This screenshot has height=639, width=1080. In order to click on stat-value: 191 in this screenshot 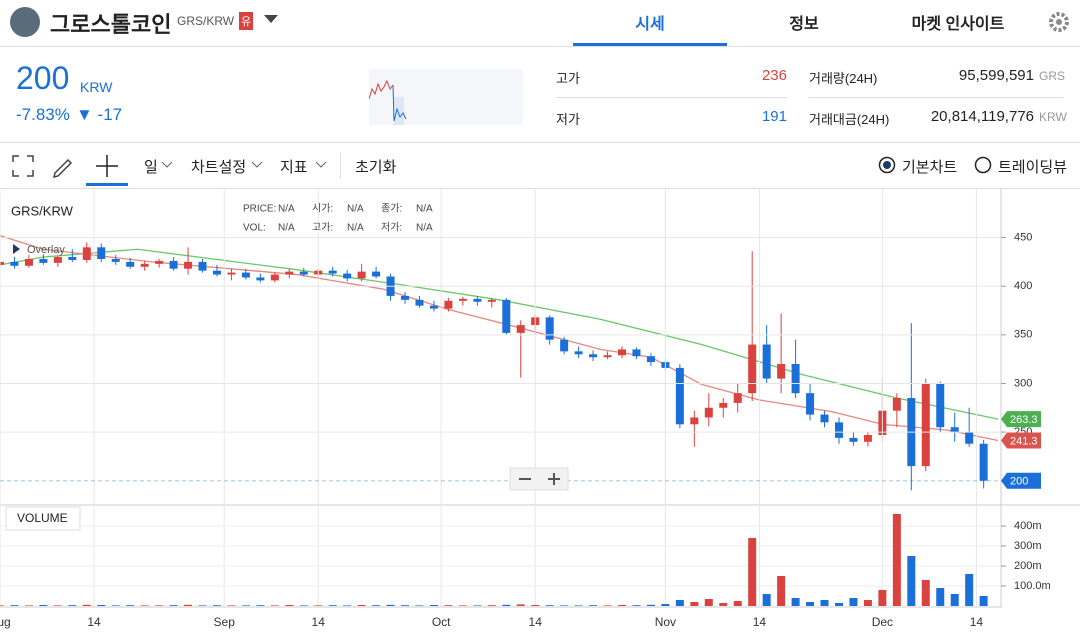, I will do `click(774, 116)`.